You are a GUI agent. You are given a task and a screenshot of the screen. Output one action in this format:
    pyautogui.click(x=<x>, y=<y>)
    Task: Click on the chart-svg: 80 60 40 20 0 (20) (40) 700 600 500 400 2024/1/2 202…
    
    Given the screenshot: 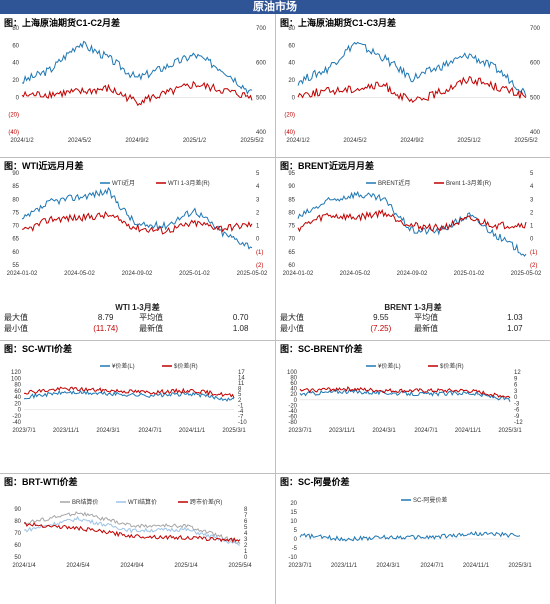 What is the action you would take?
    pyautogui.click(x=137, y=85)
    